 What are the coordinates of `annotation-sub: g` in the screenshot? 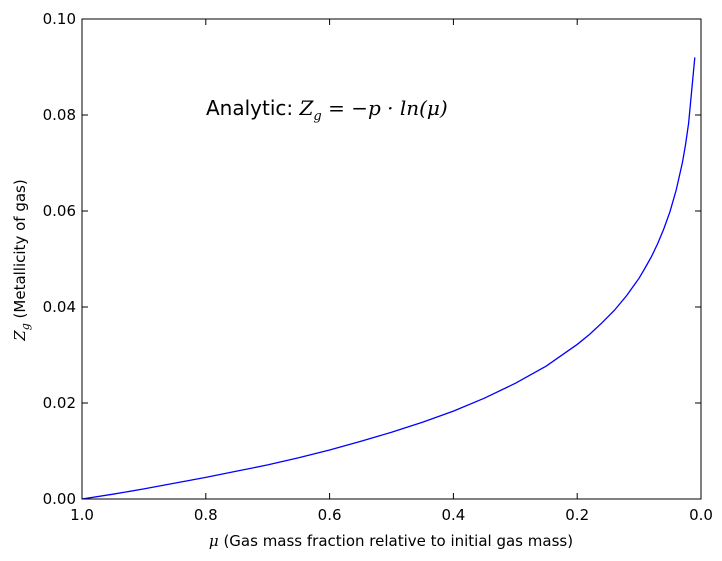 It's located at (317, 116).